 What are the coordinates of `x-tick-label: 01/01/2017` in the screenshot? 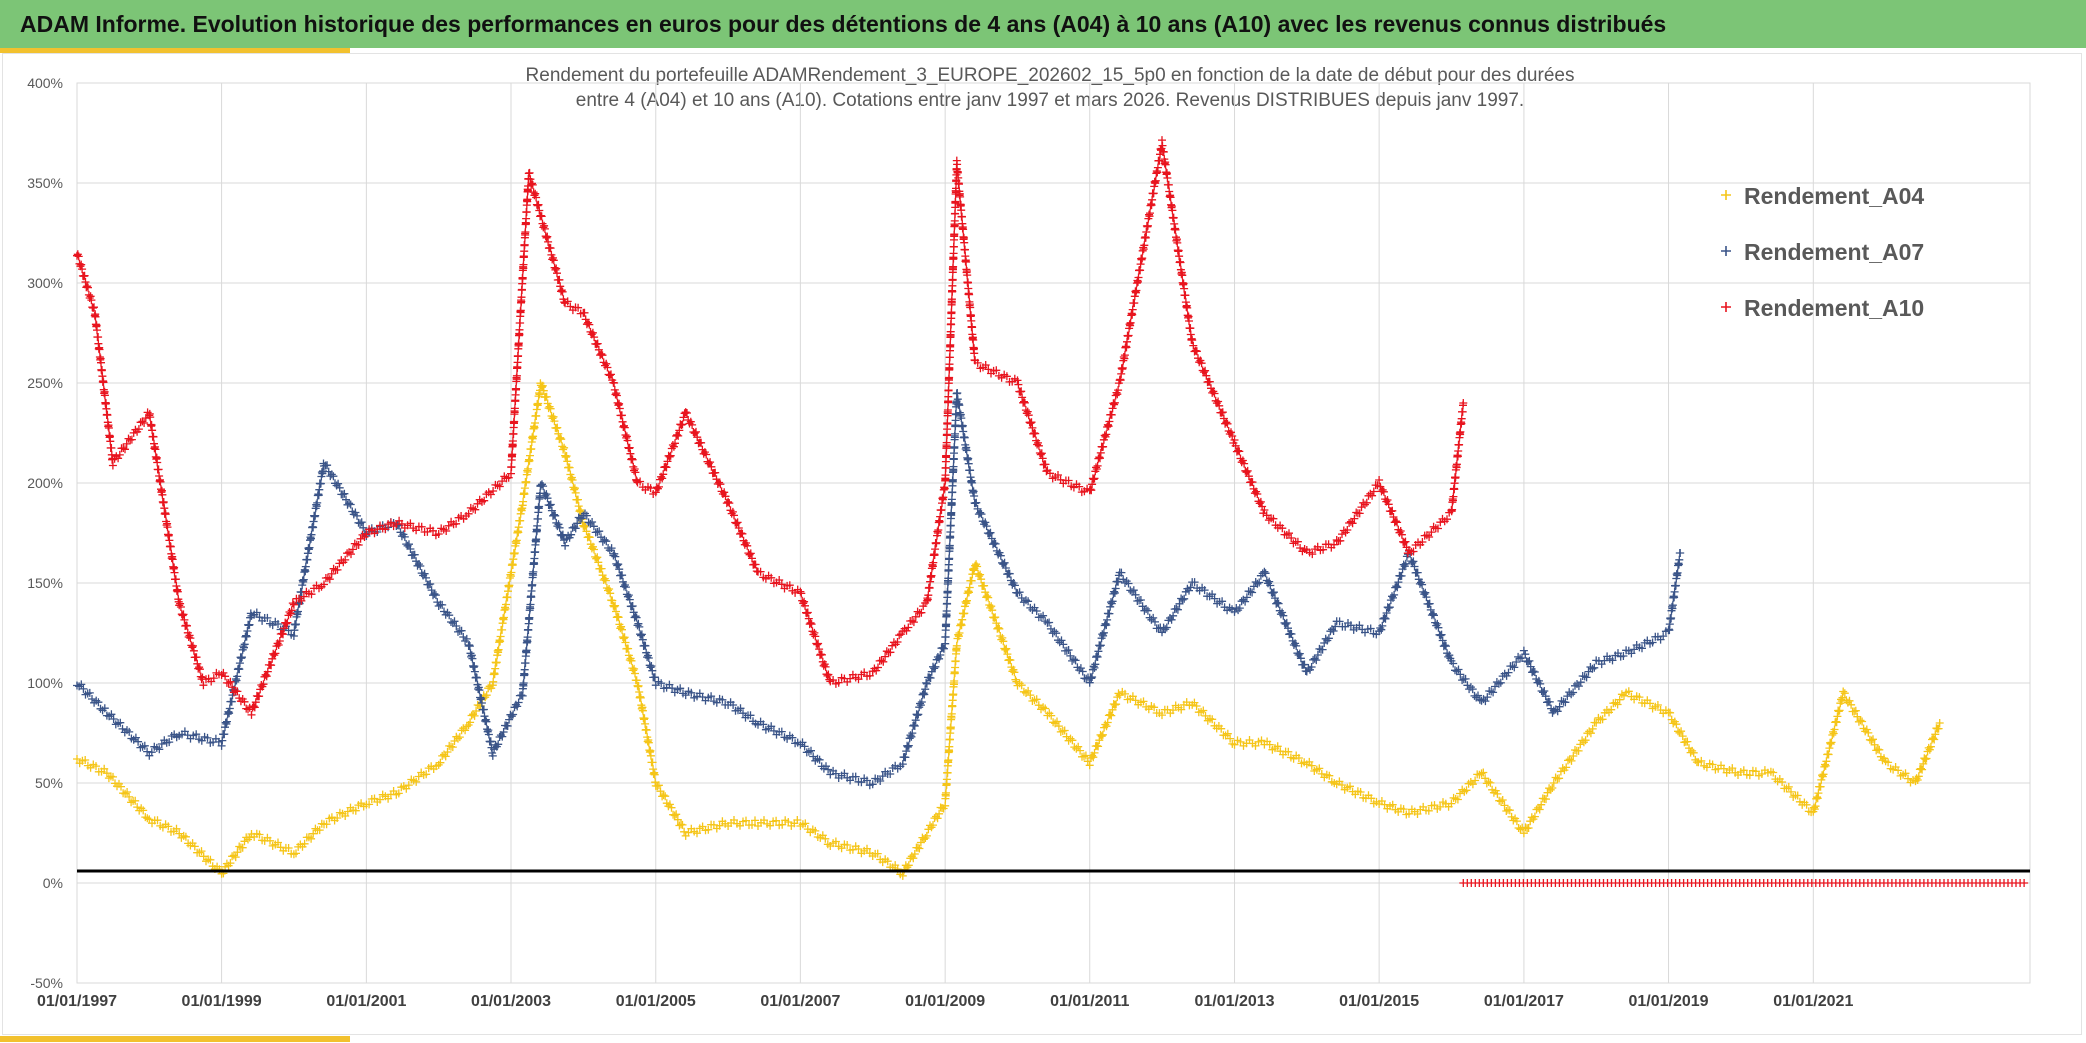 It's located at (1524, 1001).